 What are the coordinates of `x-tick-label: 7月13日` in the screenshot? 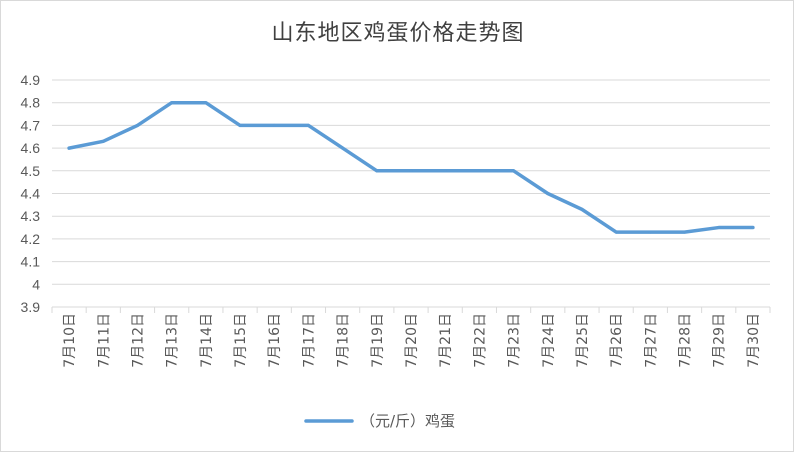 It's located at (173, 340).